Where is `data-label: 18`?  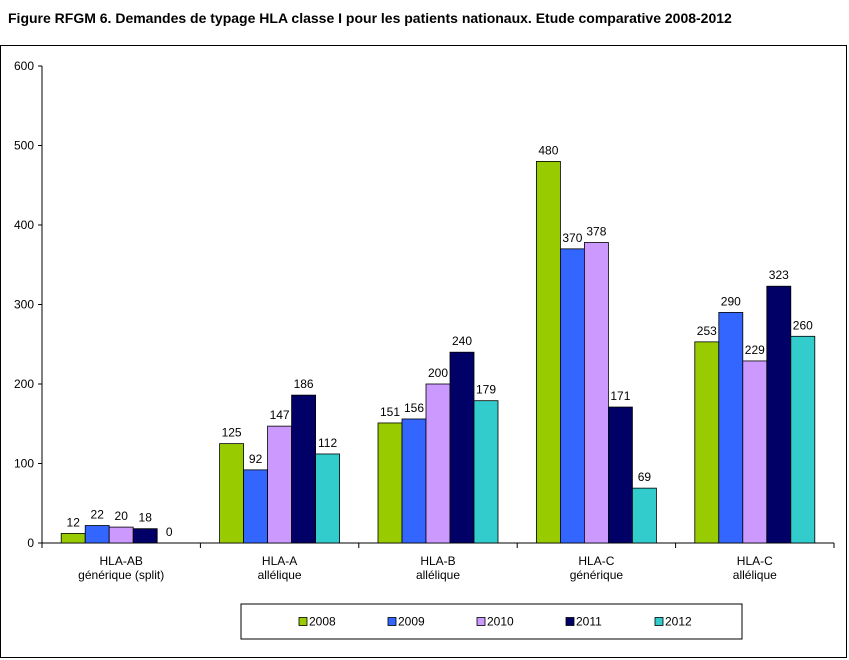
data-label: 18 is located at coordinates (146, 518).